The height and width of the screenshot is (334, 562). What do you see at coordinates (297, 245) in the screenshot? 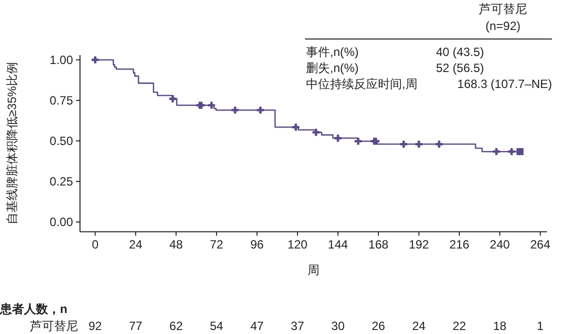
I see `x-tick-label: 120` at bounding box center [297, 245].